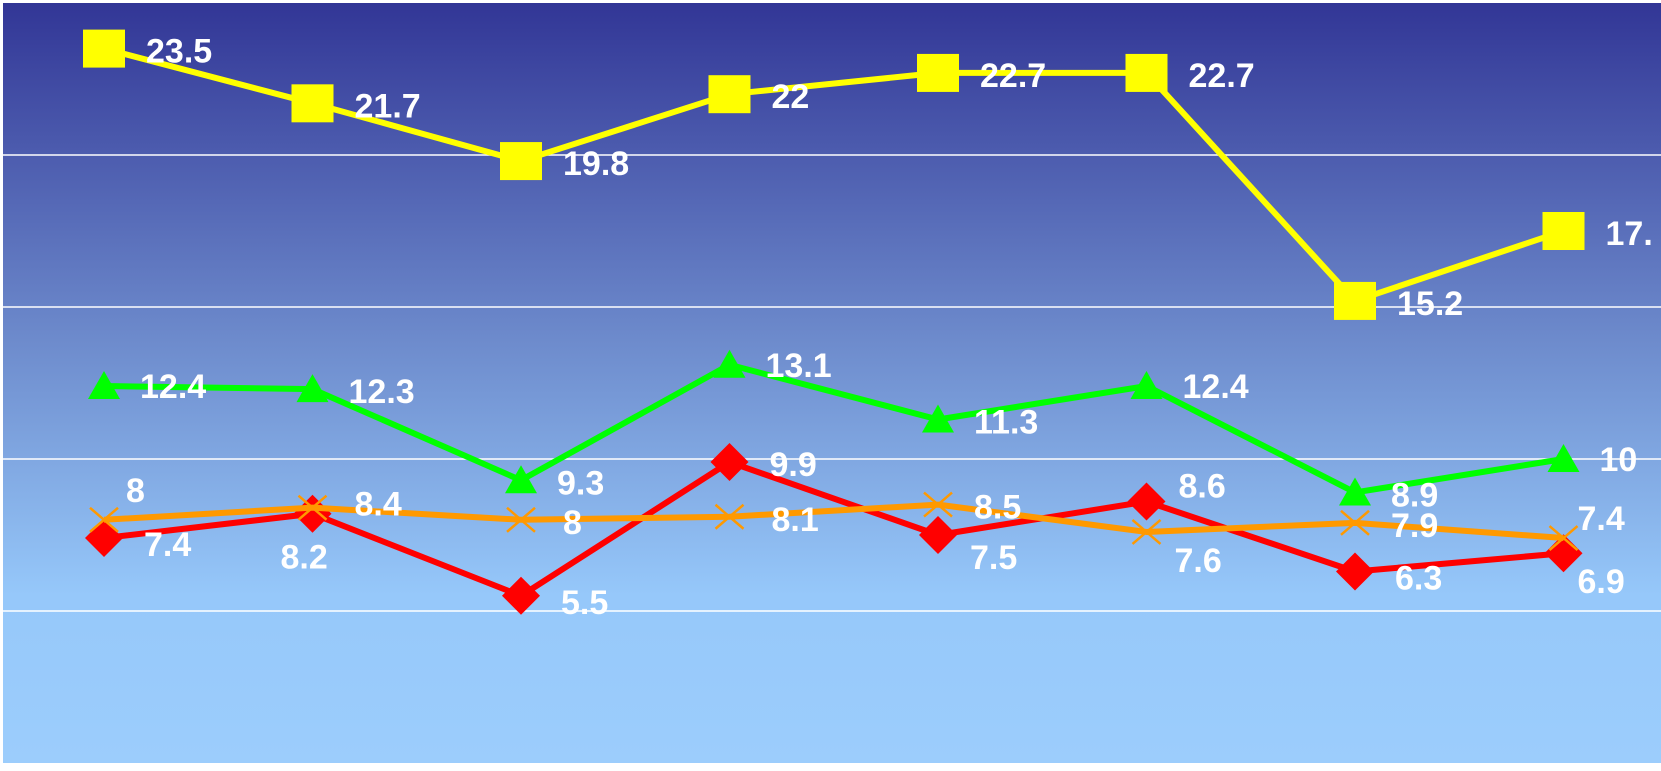 This screenshot has width=1661, height=771. I want to click on data-label-diamonds: 8.6, so click(1202, 487).